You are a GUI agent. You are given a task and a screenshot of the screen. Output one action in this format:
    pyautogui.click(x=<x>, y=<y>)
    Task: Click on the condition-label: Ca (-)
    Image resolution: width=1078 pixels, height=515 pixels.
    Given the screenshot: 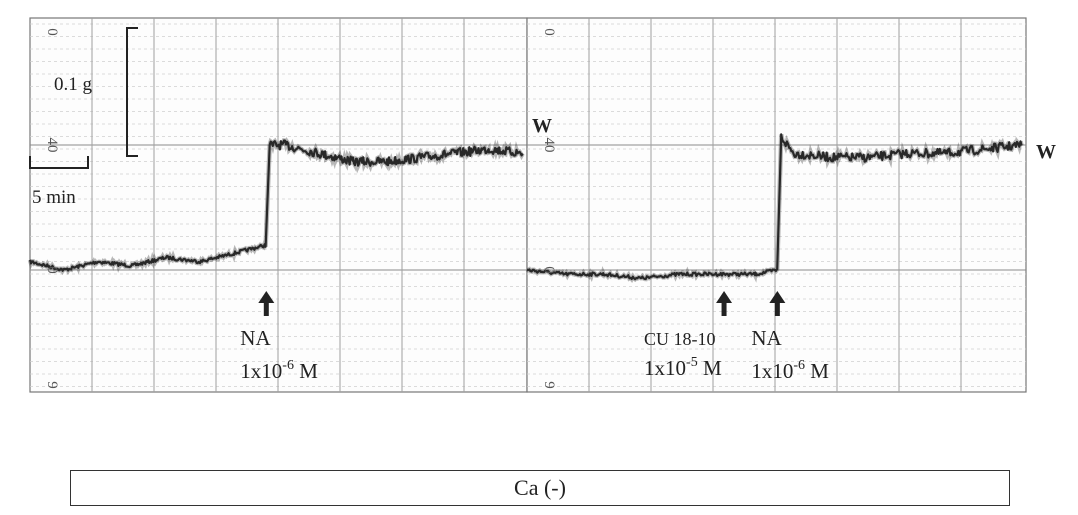 What is the action you would take?
    pyautogui.click(x=540, y=487)
    